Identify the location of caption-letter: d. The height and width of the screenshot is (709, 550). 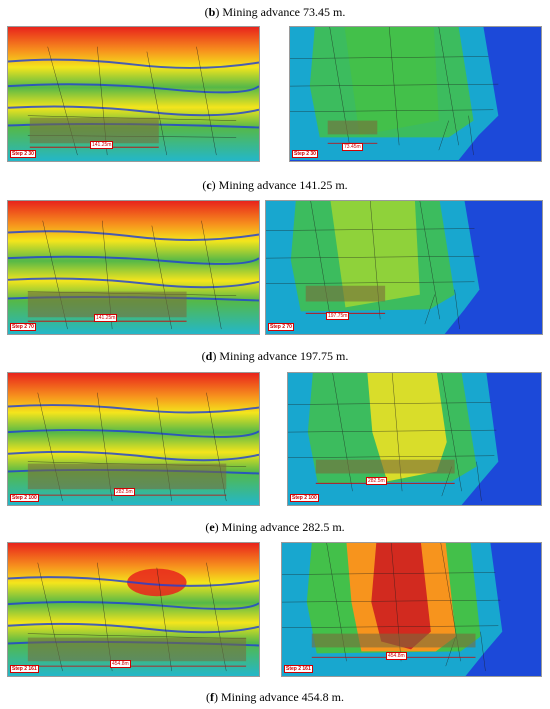
(209, 356).